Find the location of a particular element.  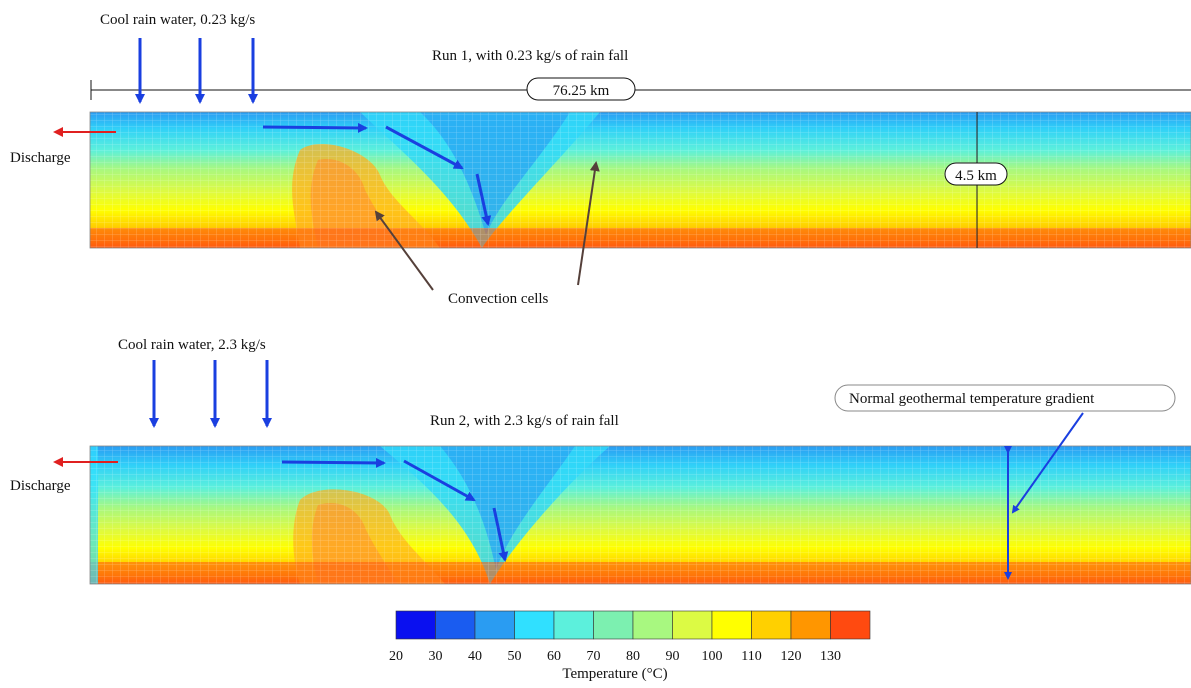

legend-tick-label: 30 is located at coordinates (436, 656).